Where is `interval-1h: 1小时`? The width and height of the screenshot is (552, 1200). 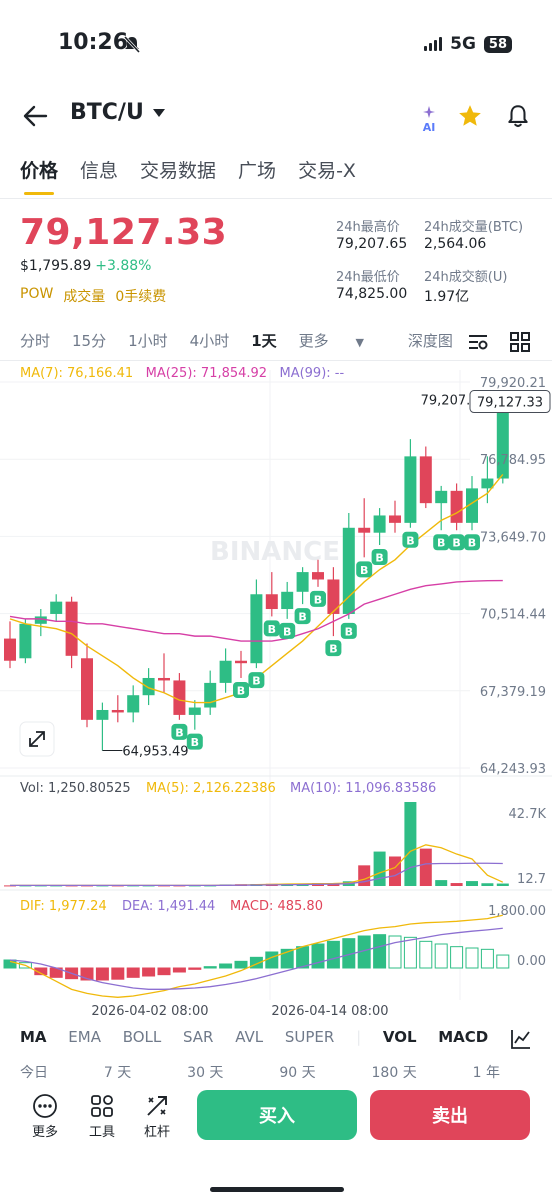
interval-1h: 1小时 is located at coordinates (148, 341).